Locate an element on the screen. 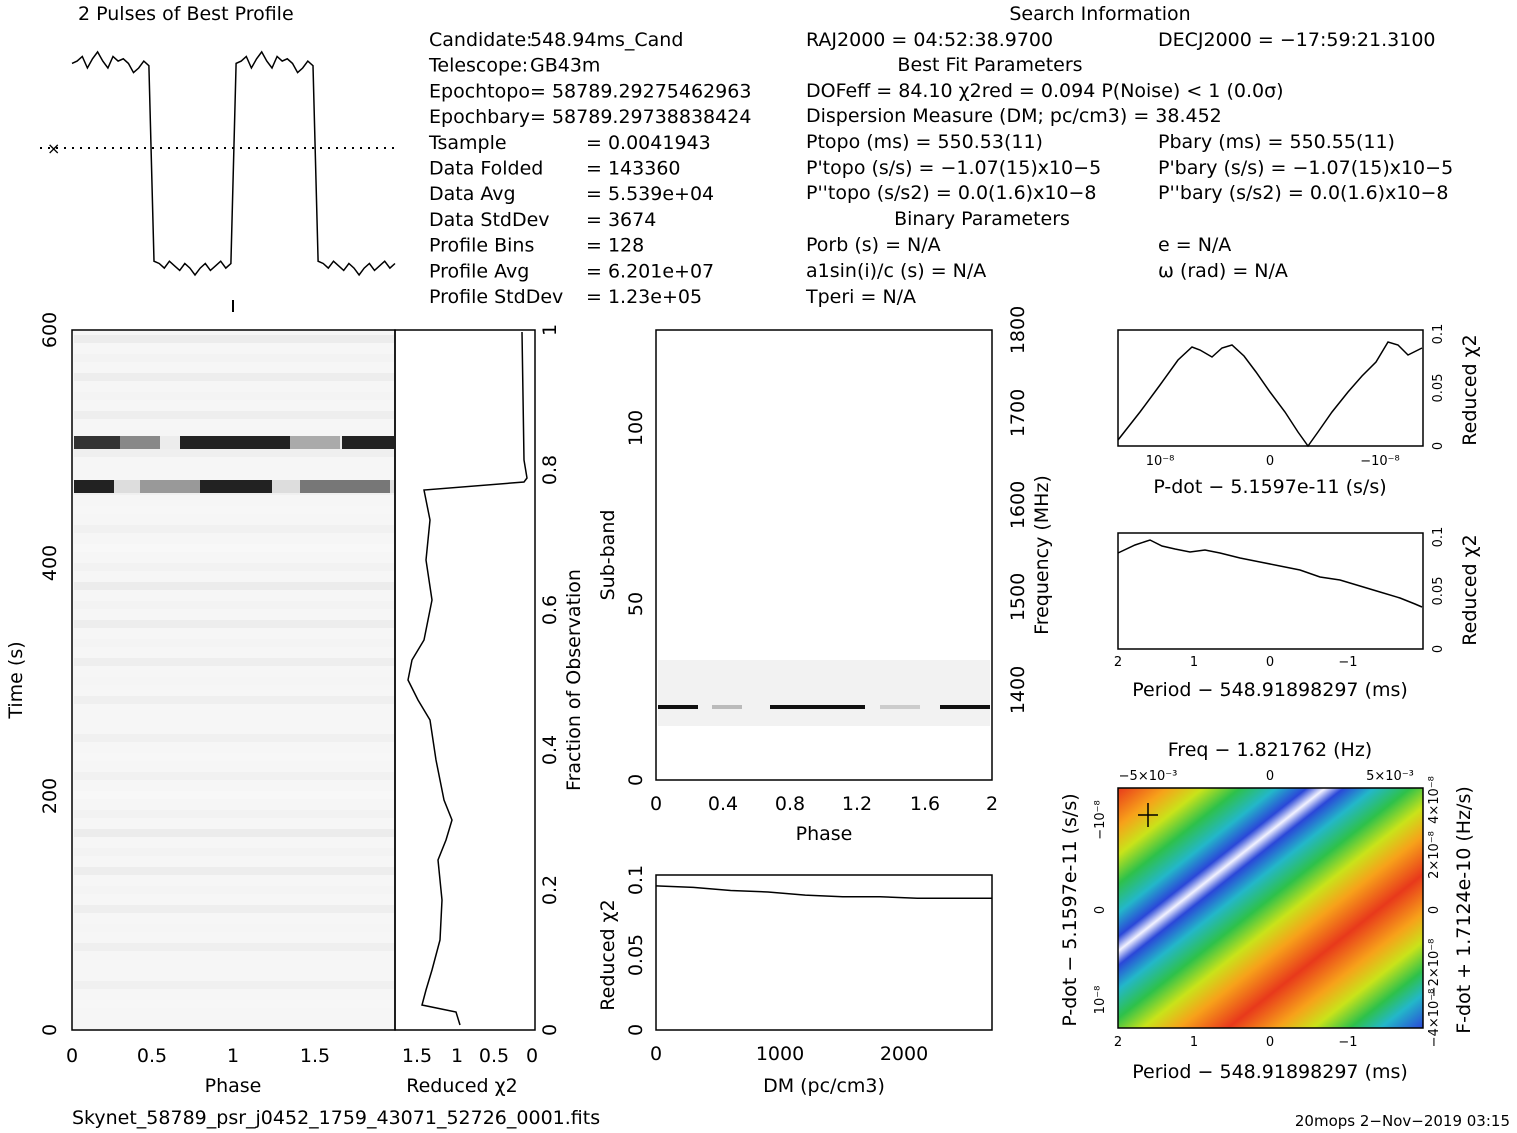 The height and width of the screenshot is (1133, 1517). ppdot-plane is located at coordinates (1270, 908).